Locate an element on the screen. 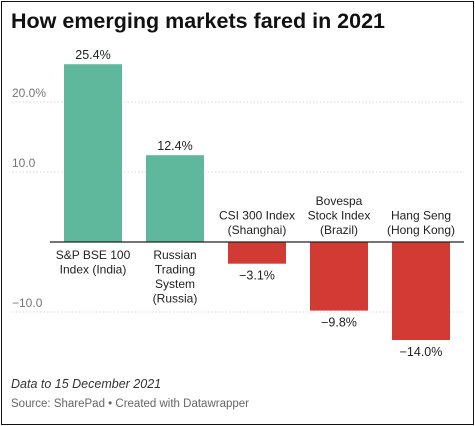  category-label: (Shanghai) is located at coordinates (257, 230).